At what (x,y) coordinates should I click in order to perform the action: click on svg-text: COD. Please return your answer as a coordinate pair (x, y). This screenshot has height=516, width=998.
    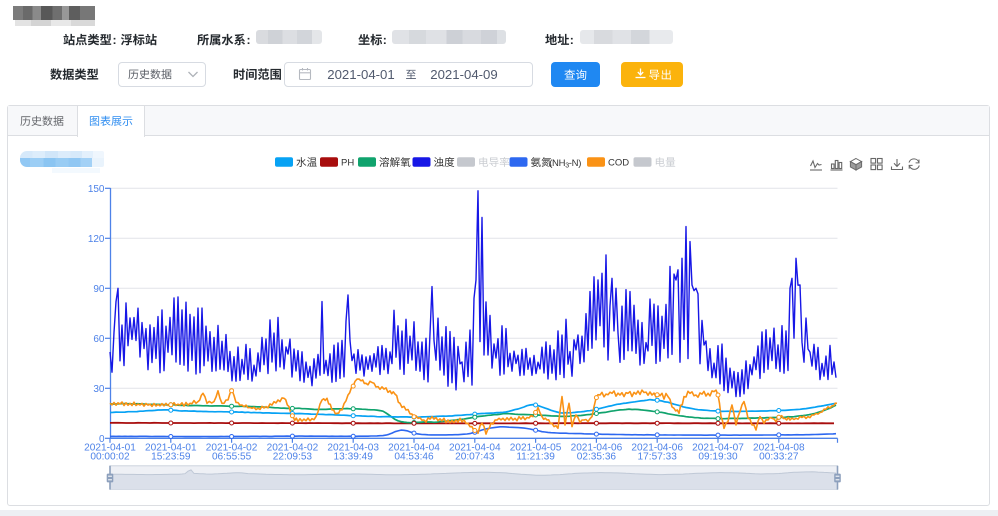
    Looking at the image, I should click on (618, 163).